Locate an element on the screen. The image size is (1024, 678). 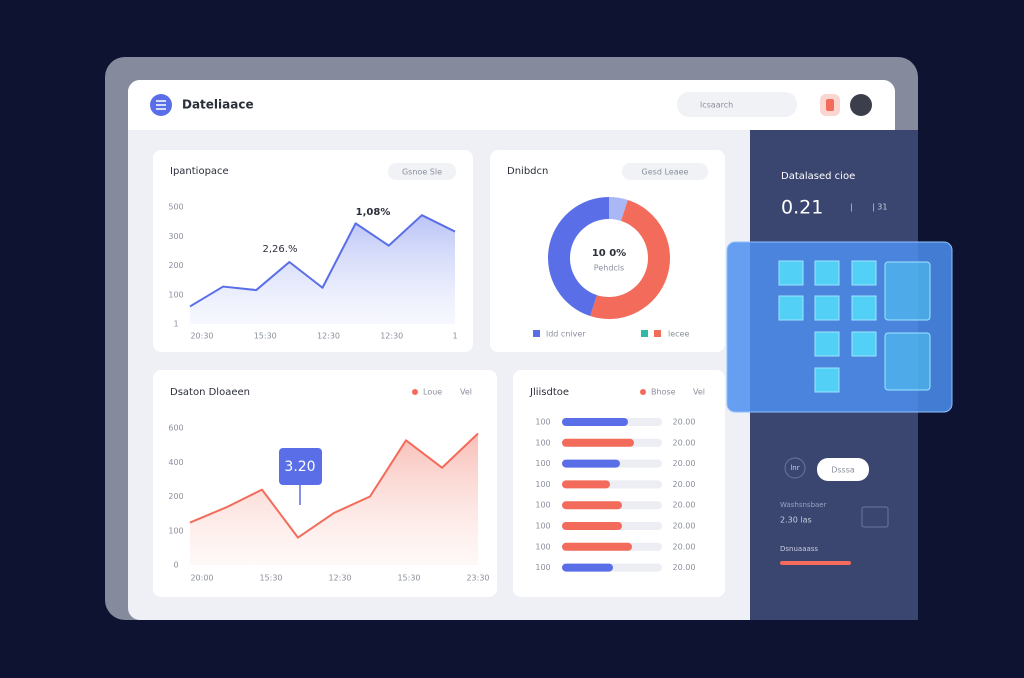
y-axis-label: 300 is located at coordinates (175, 236).